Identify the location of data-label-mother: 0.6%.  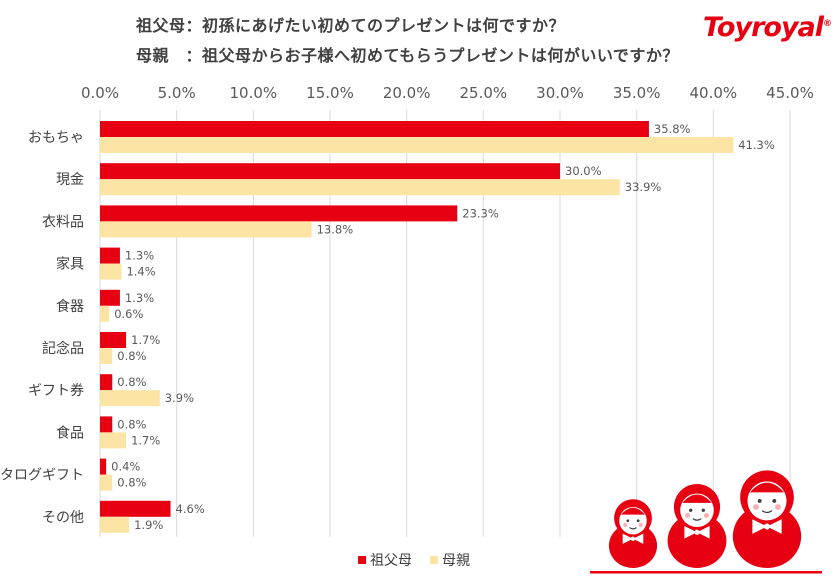
(128, 314).